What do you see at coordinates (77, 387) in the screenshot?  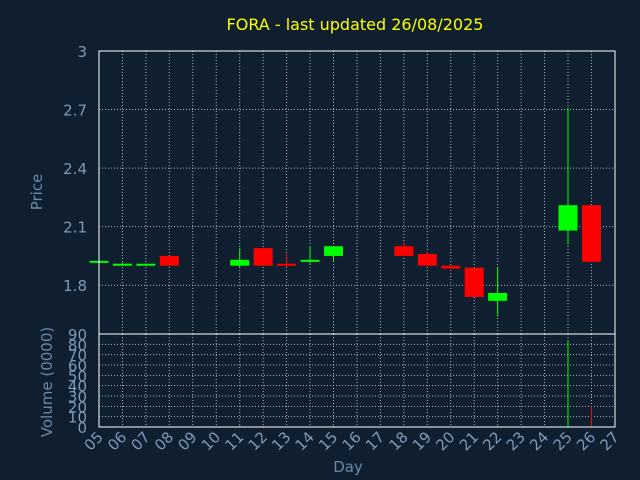 I see `volume-tick-label: 40` at bounding box center [77, 387].